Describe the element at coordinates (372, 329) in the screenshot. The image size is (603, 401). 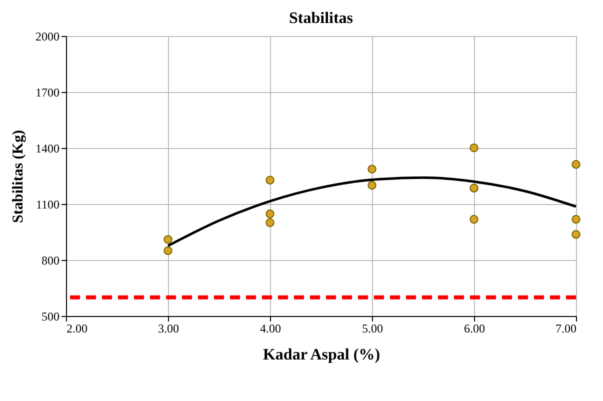
I see `x-tick-label: 5.00` at that location.